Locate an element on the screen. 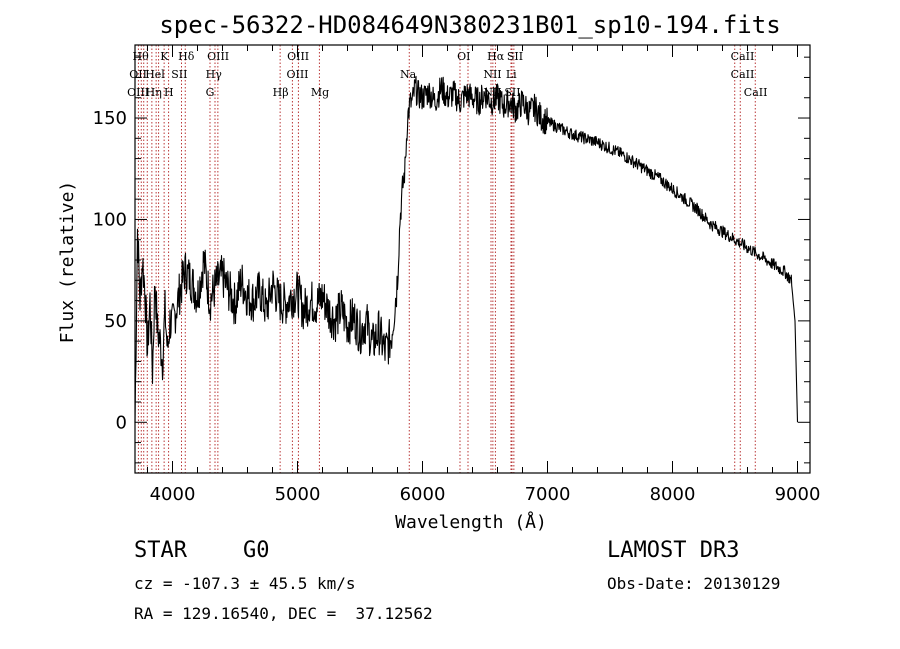 The height and width of the screenshot is (649, 900). survey-name: LAMOST DR3 is located at coordinates (673, 550).